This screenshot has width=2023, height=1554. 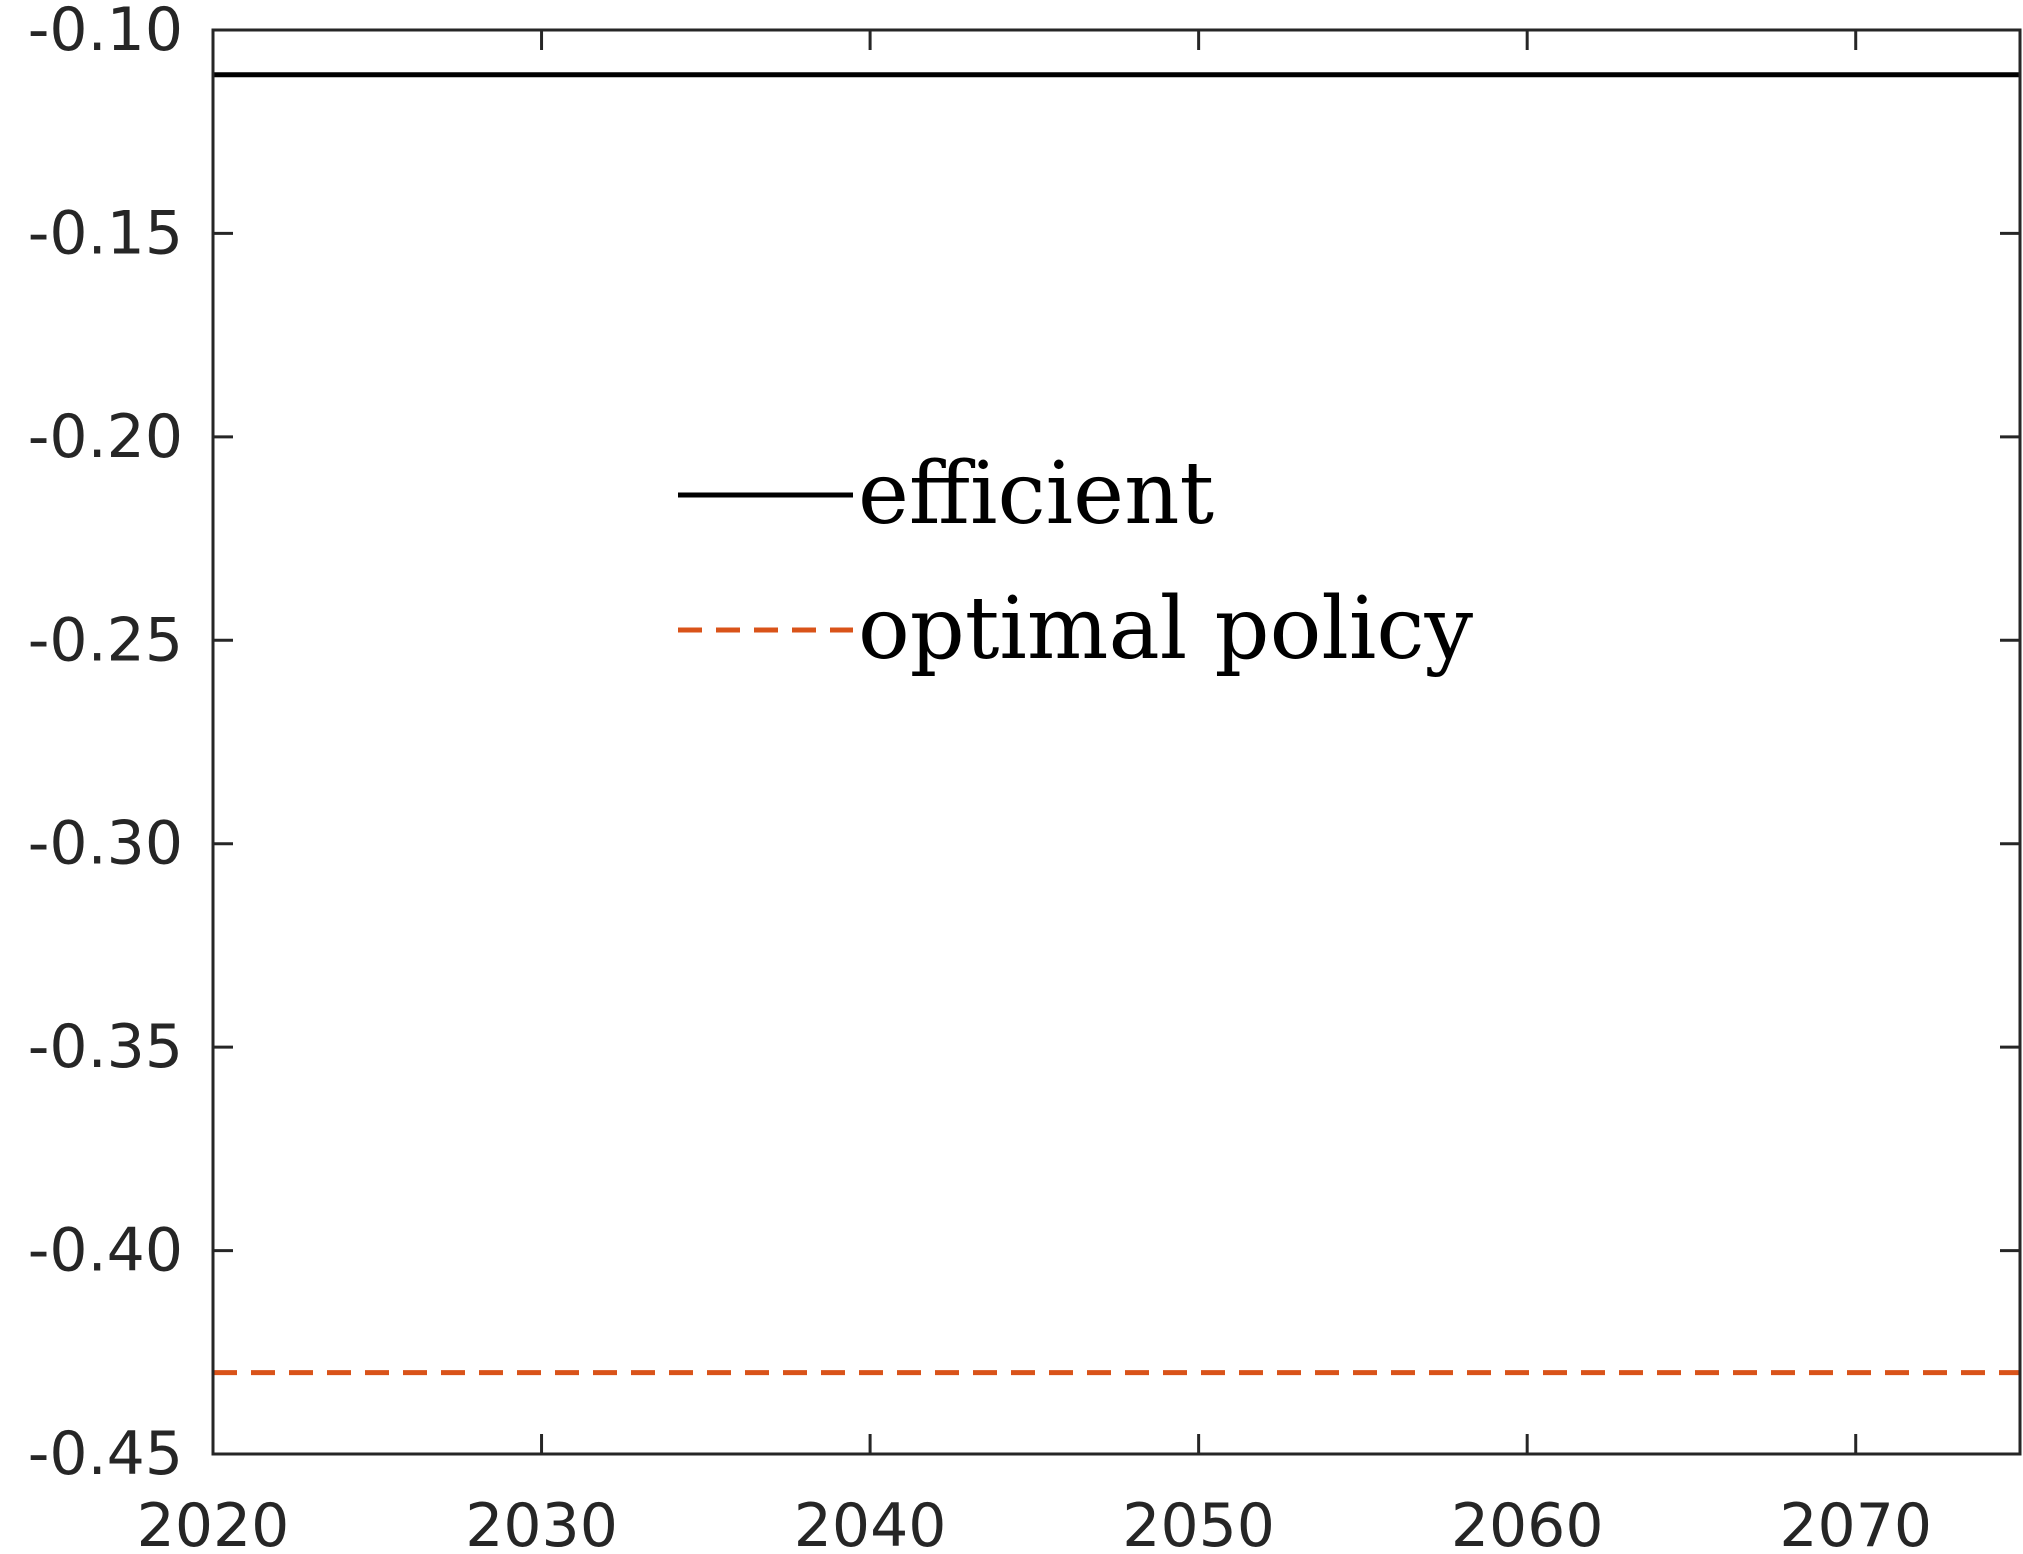 I want to click on y-tick-label: -0.45, so click(x=105, y=1454).